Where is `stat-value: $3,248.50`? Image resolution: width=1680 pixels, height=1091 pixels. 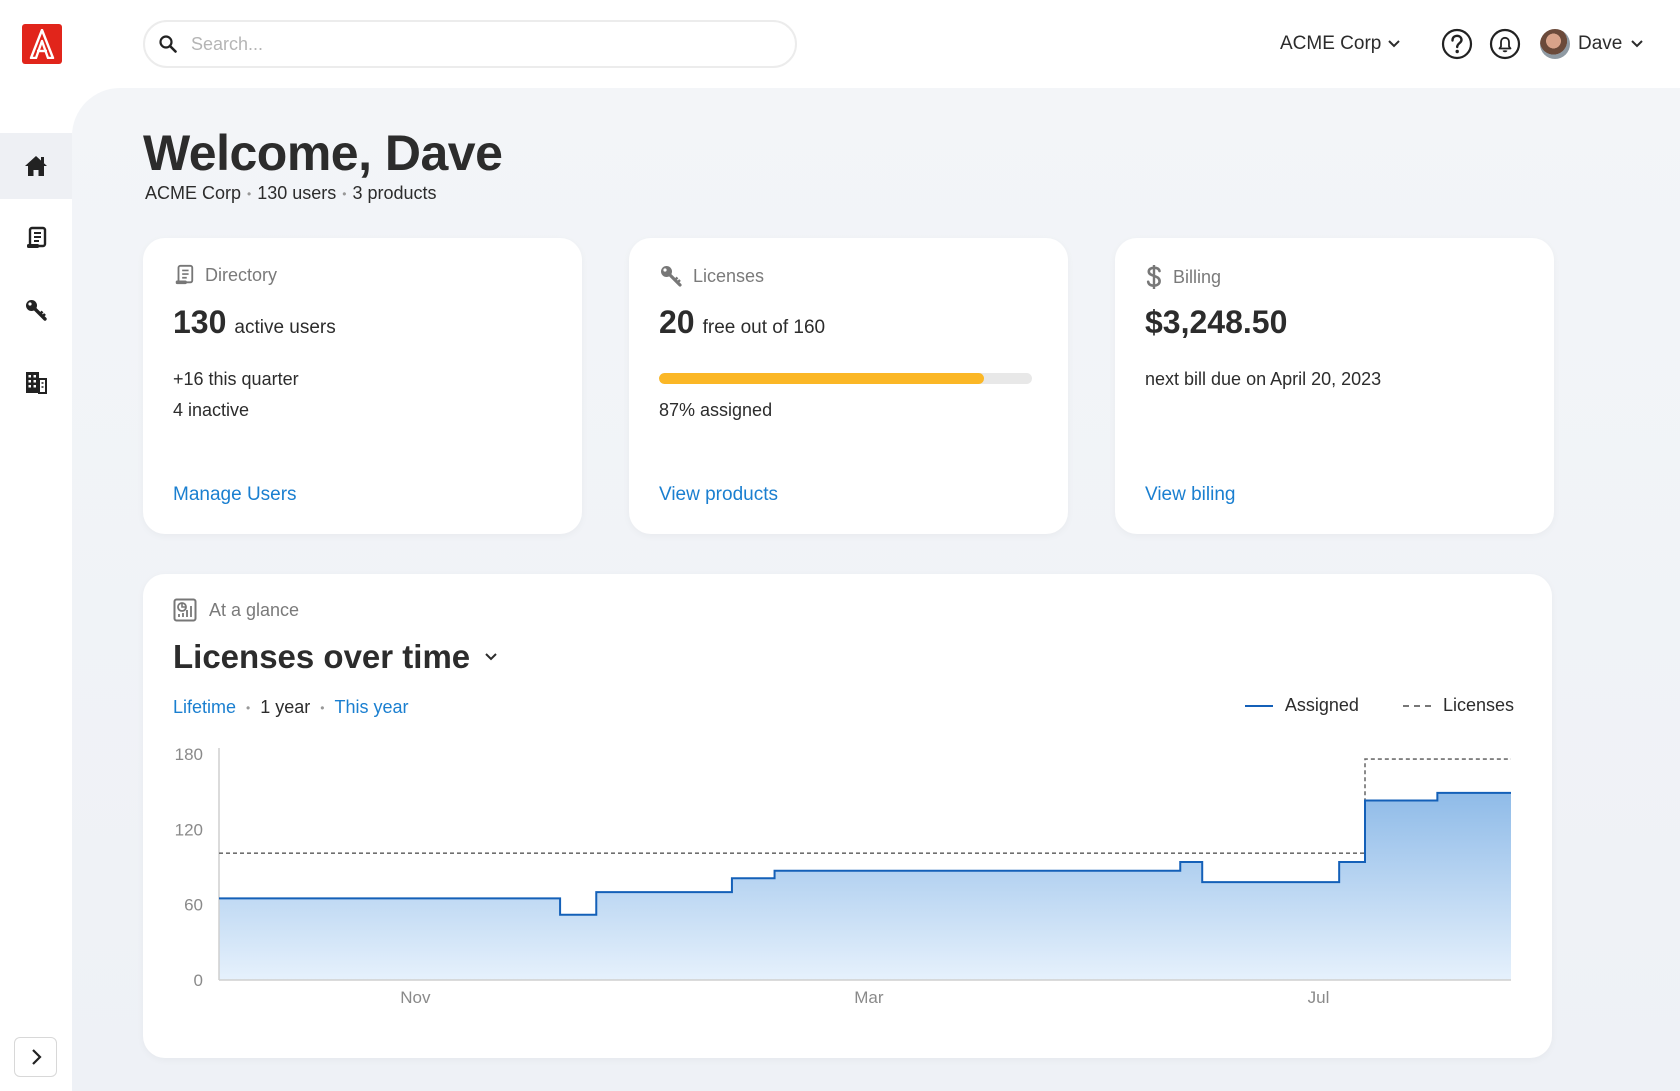
stat-value: $3,248.50 is located at coordinates (1216, 322).